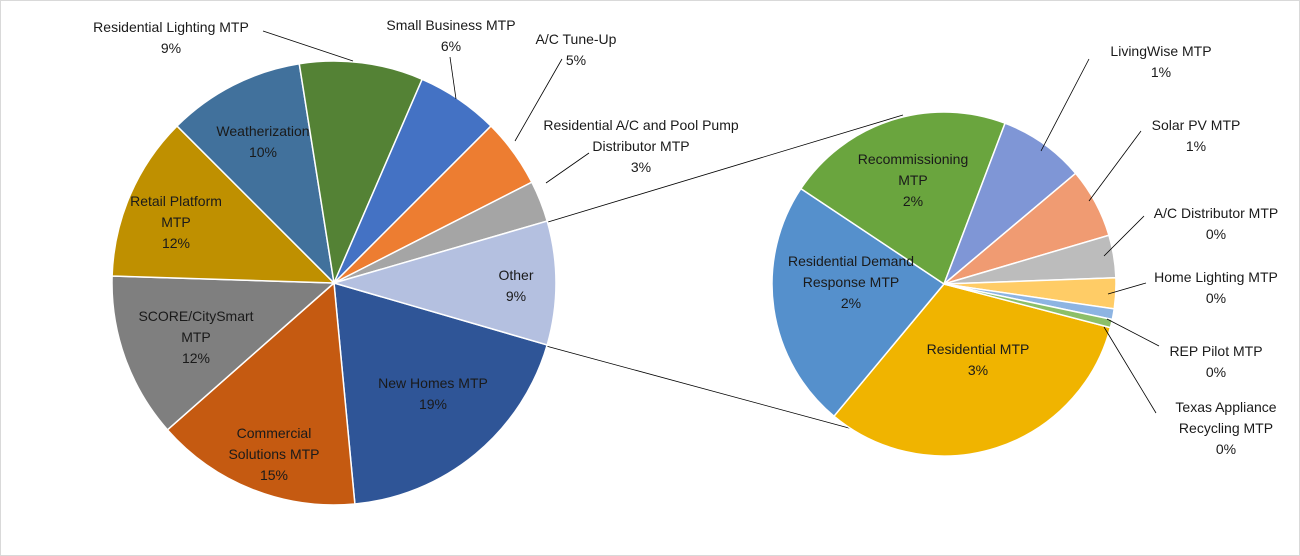 Image resolution: width=1300 pixels, height=556 pixels. What do you see at coordinates (576, 50) in the screenshot?
I see `slice-label: A/C Tune-Up 5%` at bounding box center [576, 50].